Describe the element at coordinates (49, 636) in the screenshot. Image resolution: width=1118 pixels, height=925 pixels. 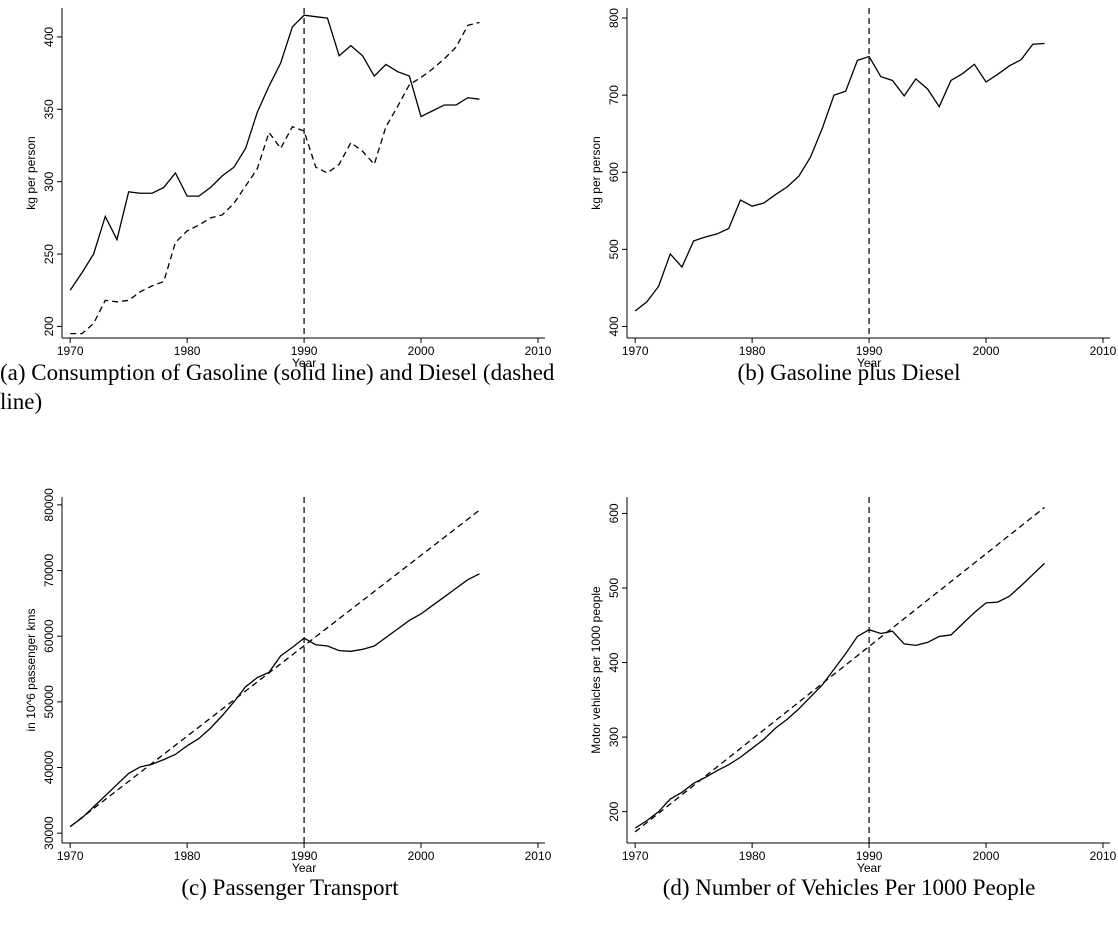
I see `y-tick-label: 60000` at that location.